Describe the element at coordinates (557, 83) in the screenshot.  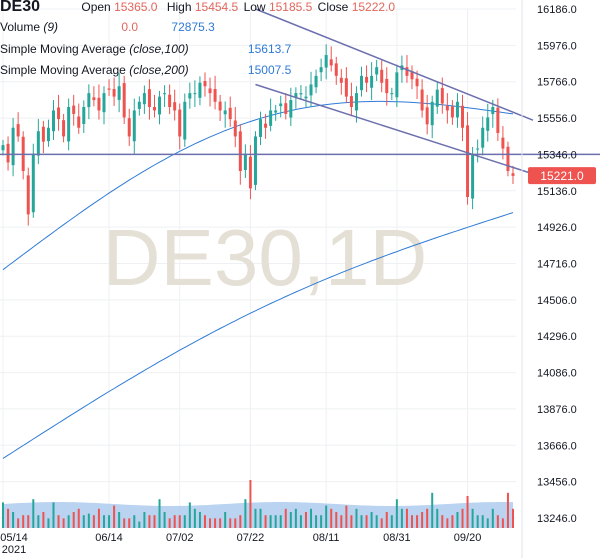
I see `y-tick-label: 15766.0` at that location.